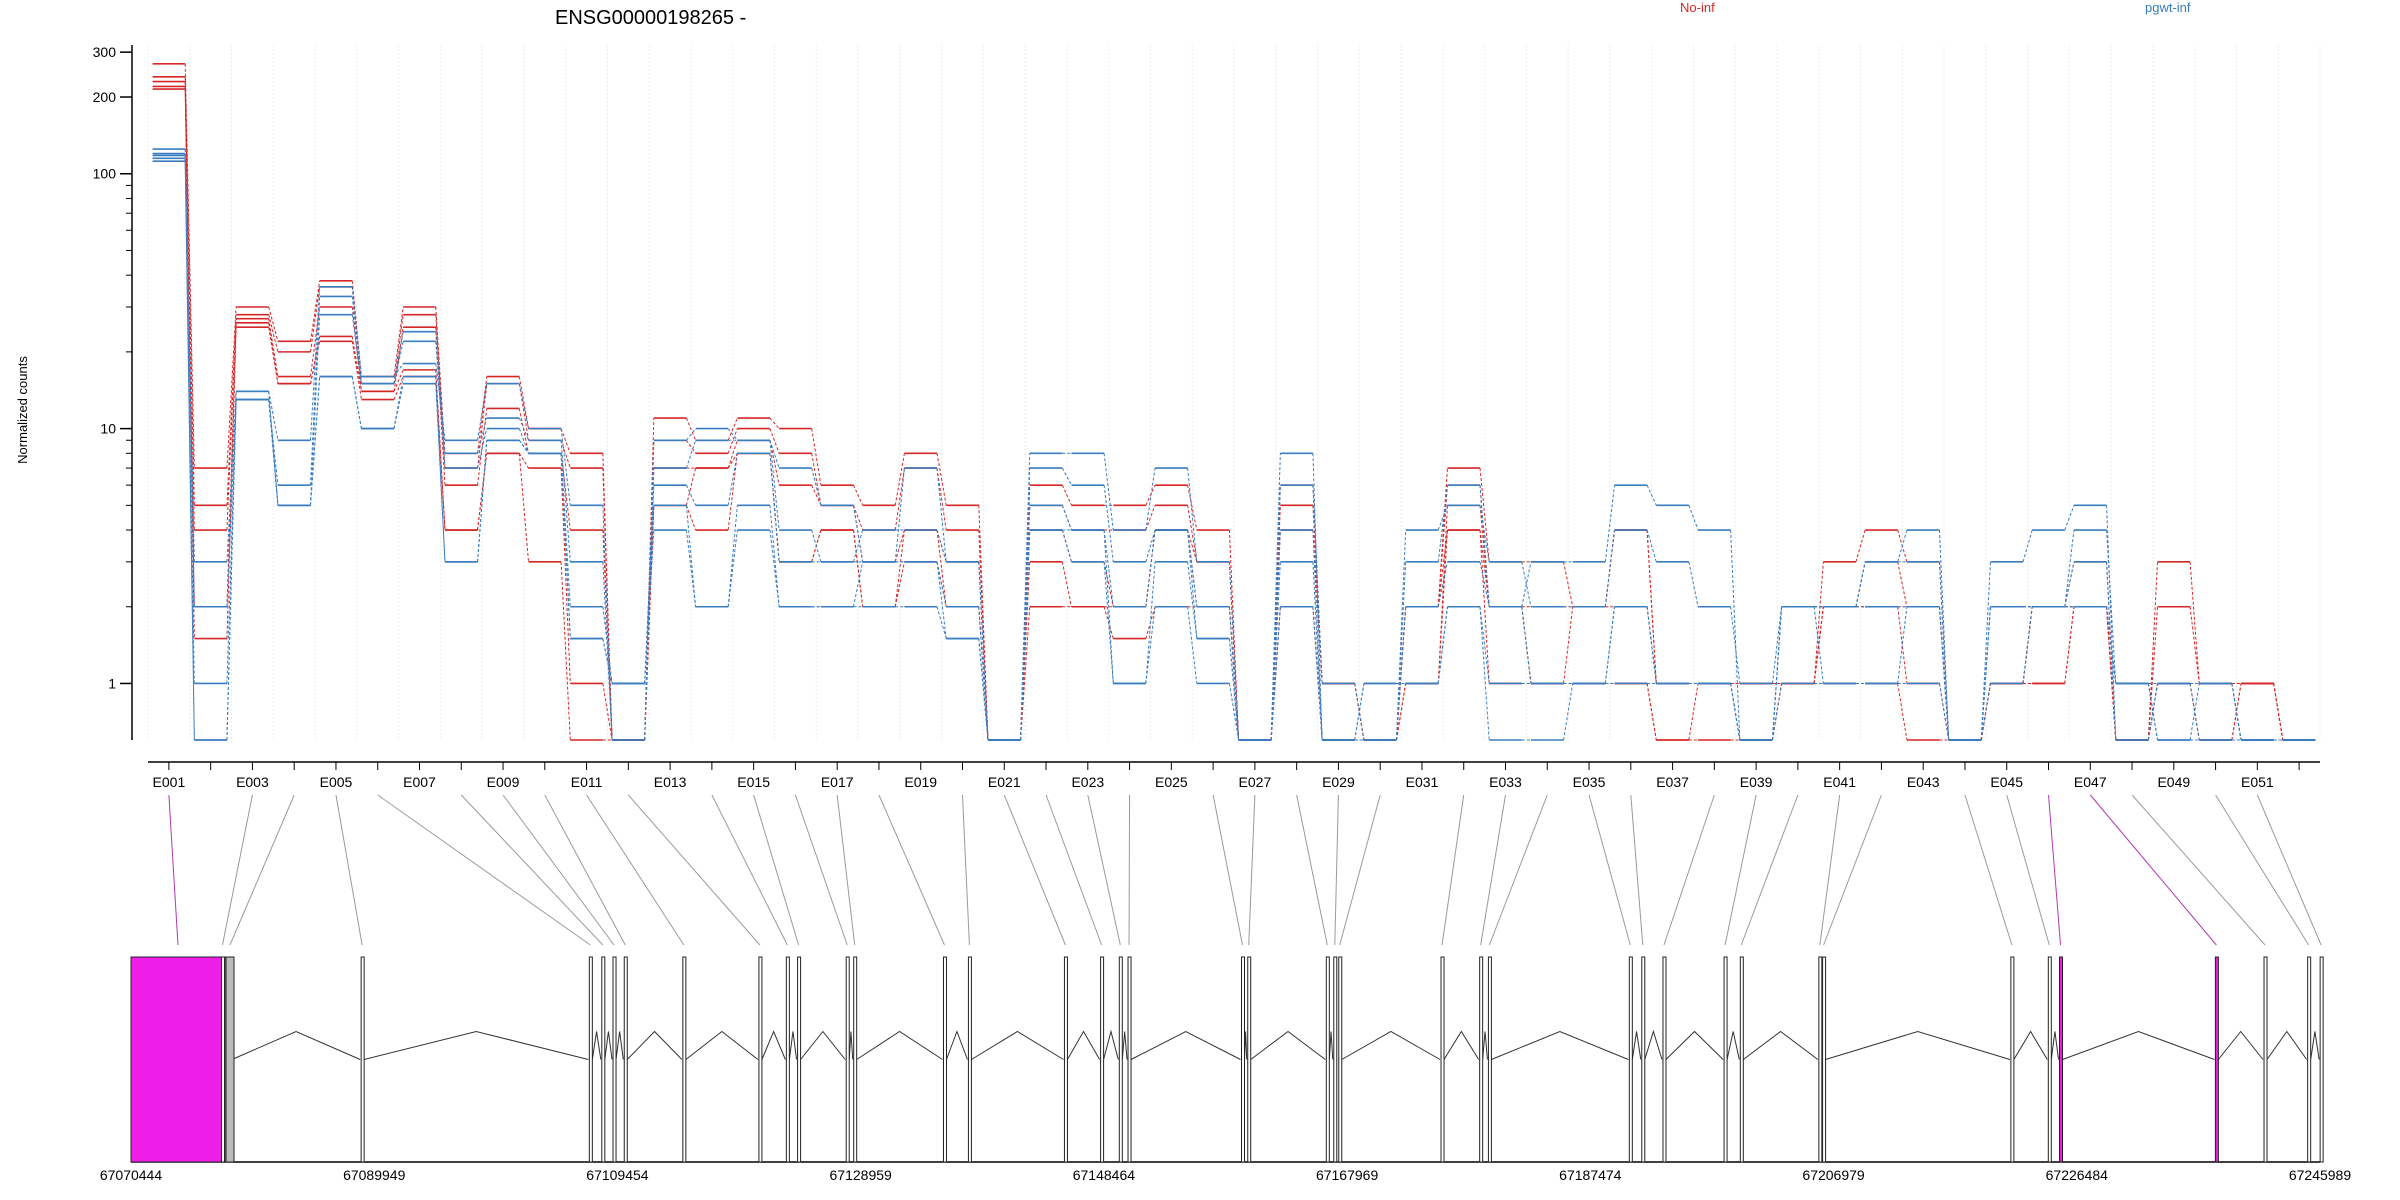  I want to click on x-tick-label: E033, so click(1505, 782).